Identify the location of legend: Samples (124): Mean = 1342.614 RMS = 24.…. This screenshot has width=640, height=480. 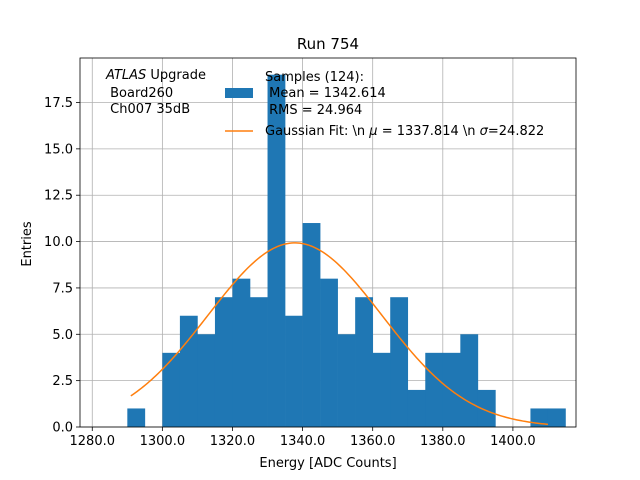
(384, 104).